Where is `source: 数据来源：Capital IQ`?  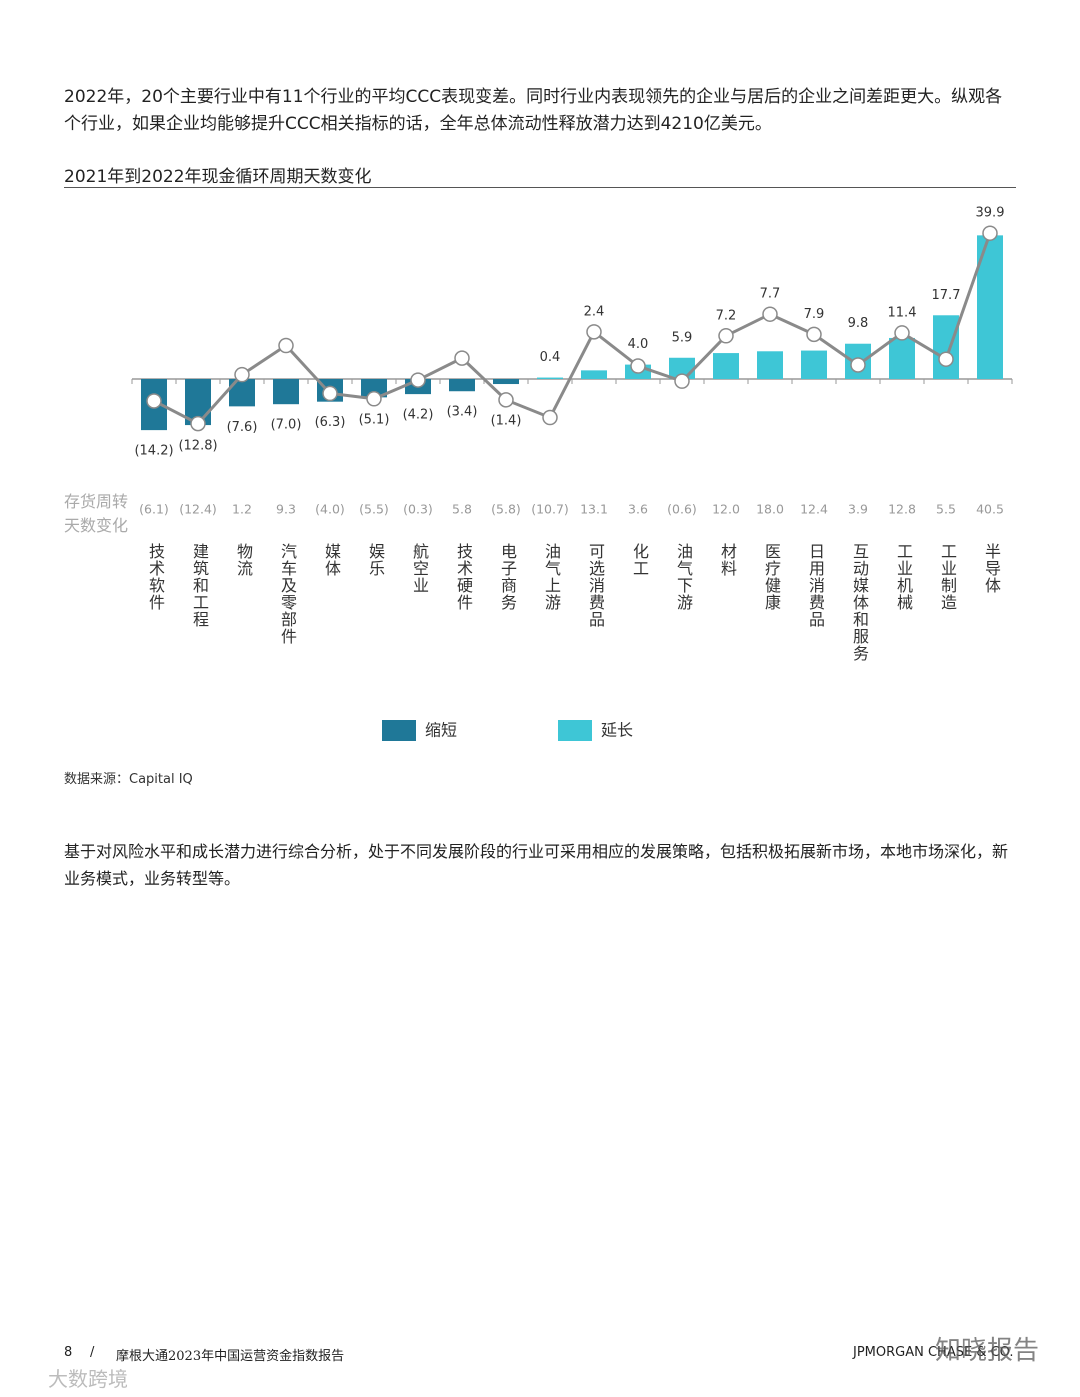
source: 数据来源：Capital IQ is located at coordinates (128, 779).